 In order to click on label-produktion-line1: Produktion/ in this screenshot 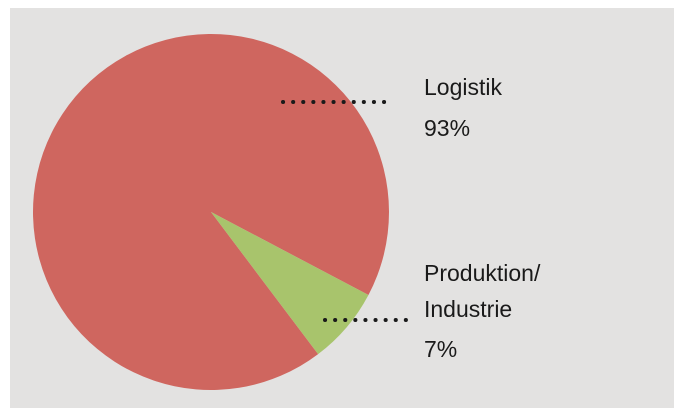, I will do `click(482, 273)`.